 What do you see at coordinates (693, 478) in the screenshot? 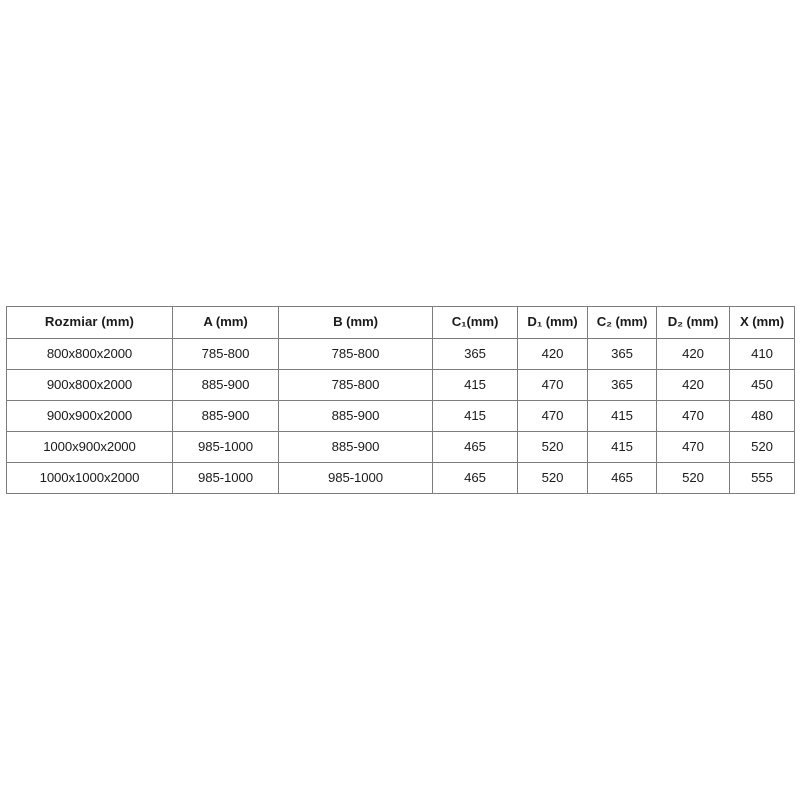
I see `cell-d2: 520` at bounding box center [693, 478].